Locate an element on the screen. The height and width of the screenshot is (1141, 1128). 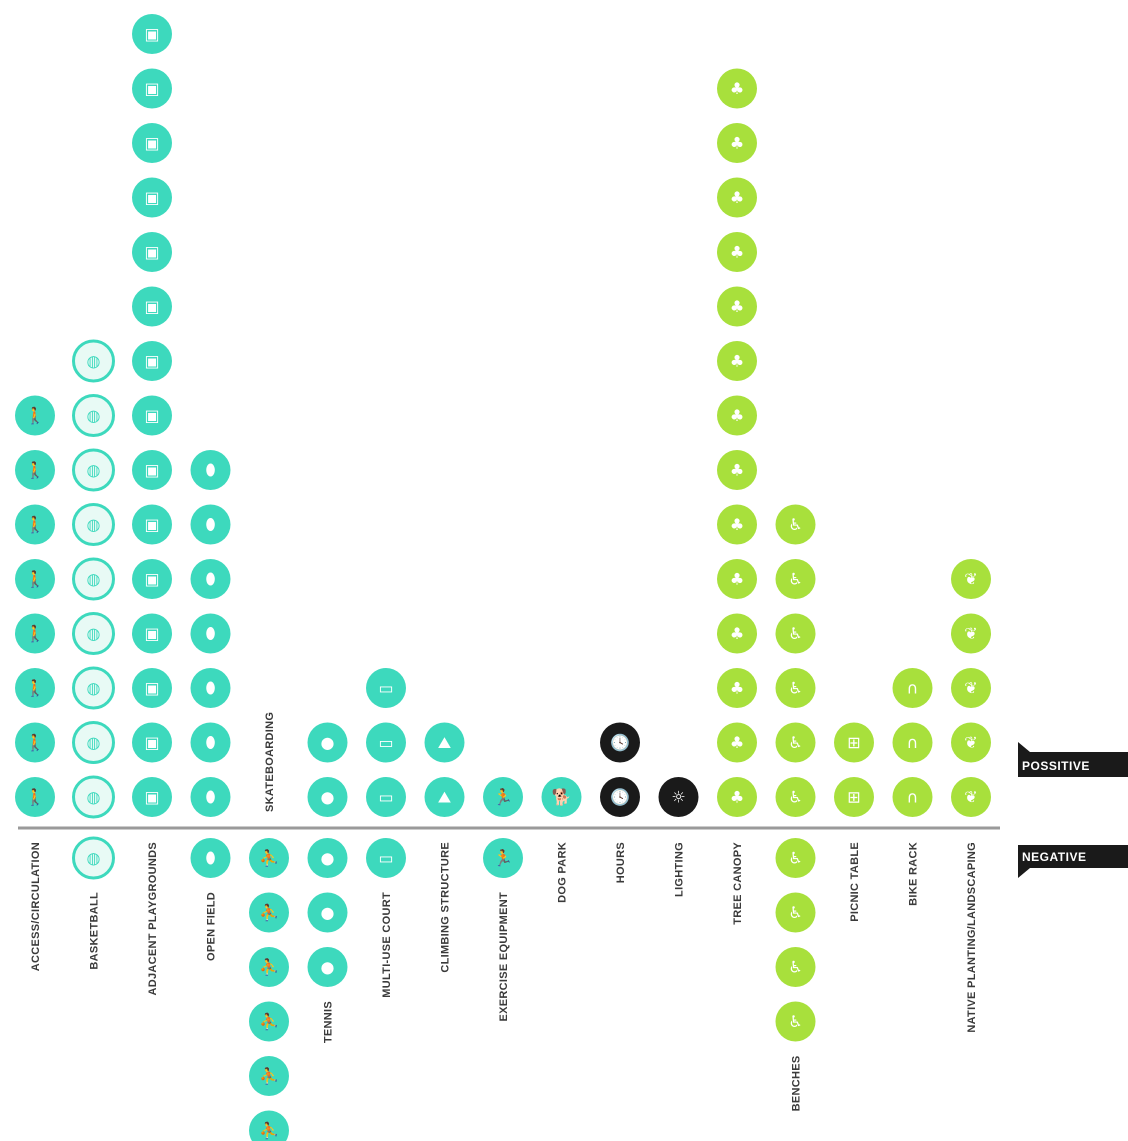
category-label-1: ACCESS/CIRCULATION is located at coordinates (36, 906).